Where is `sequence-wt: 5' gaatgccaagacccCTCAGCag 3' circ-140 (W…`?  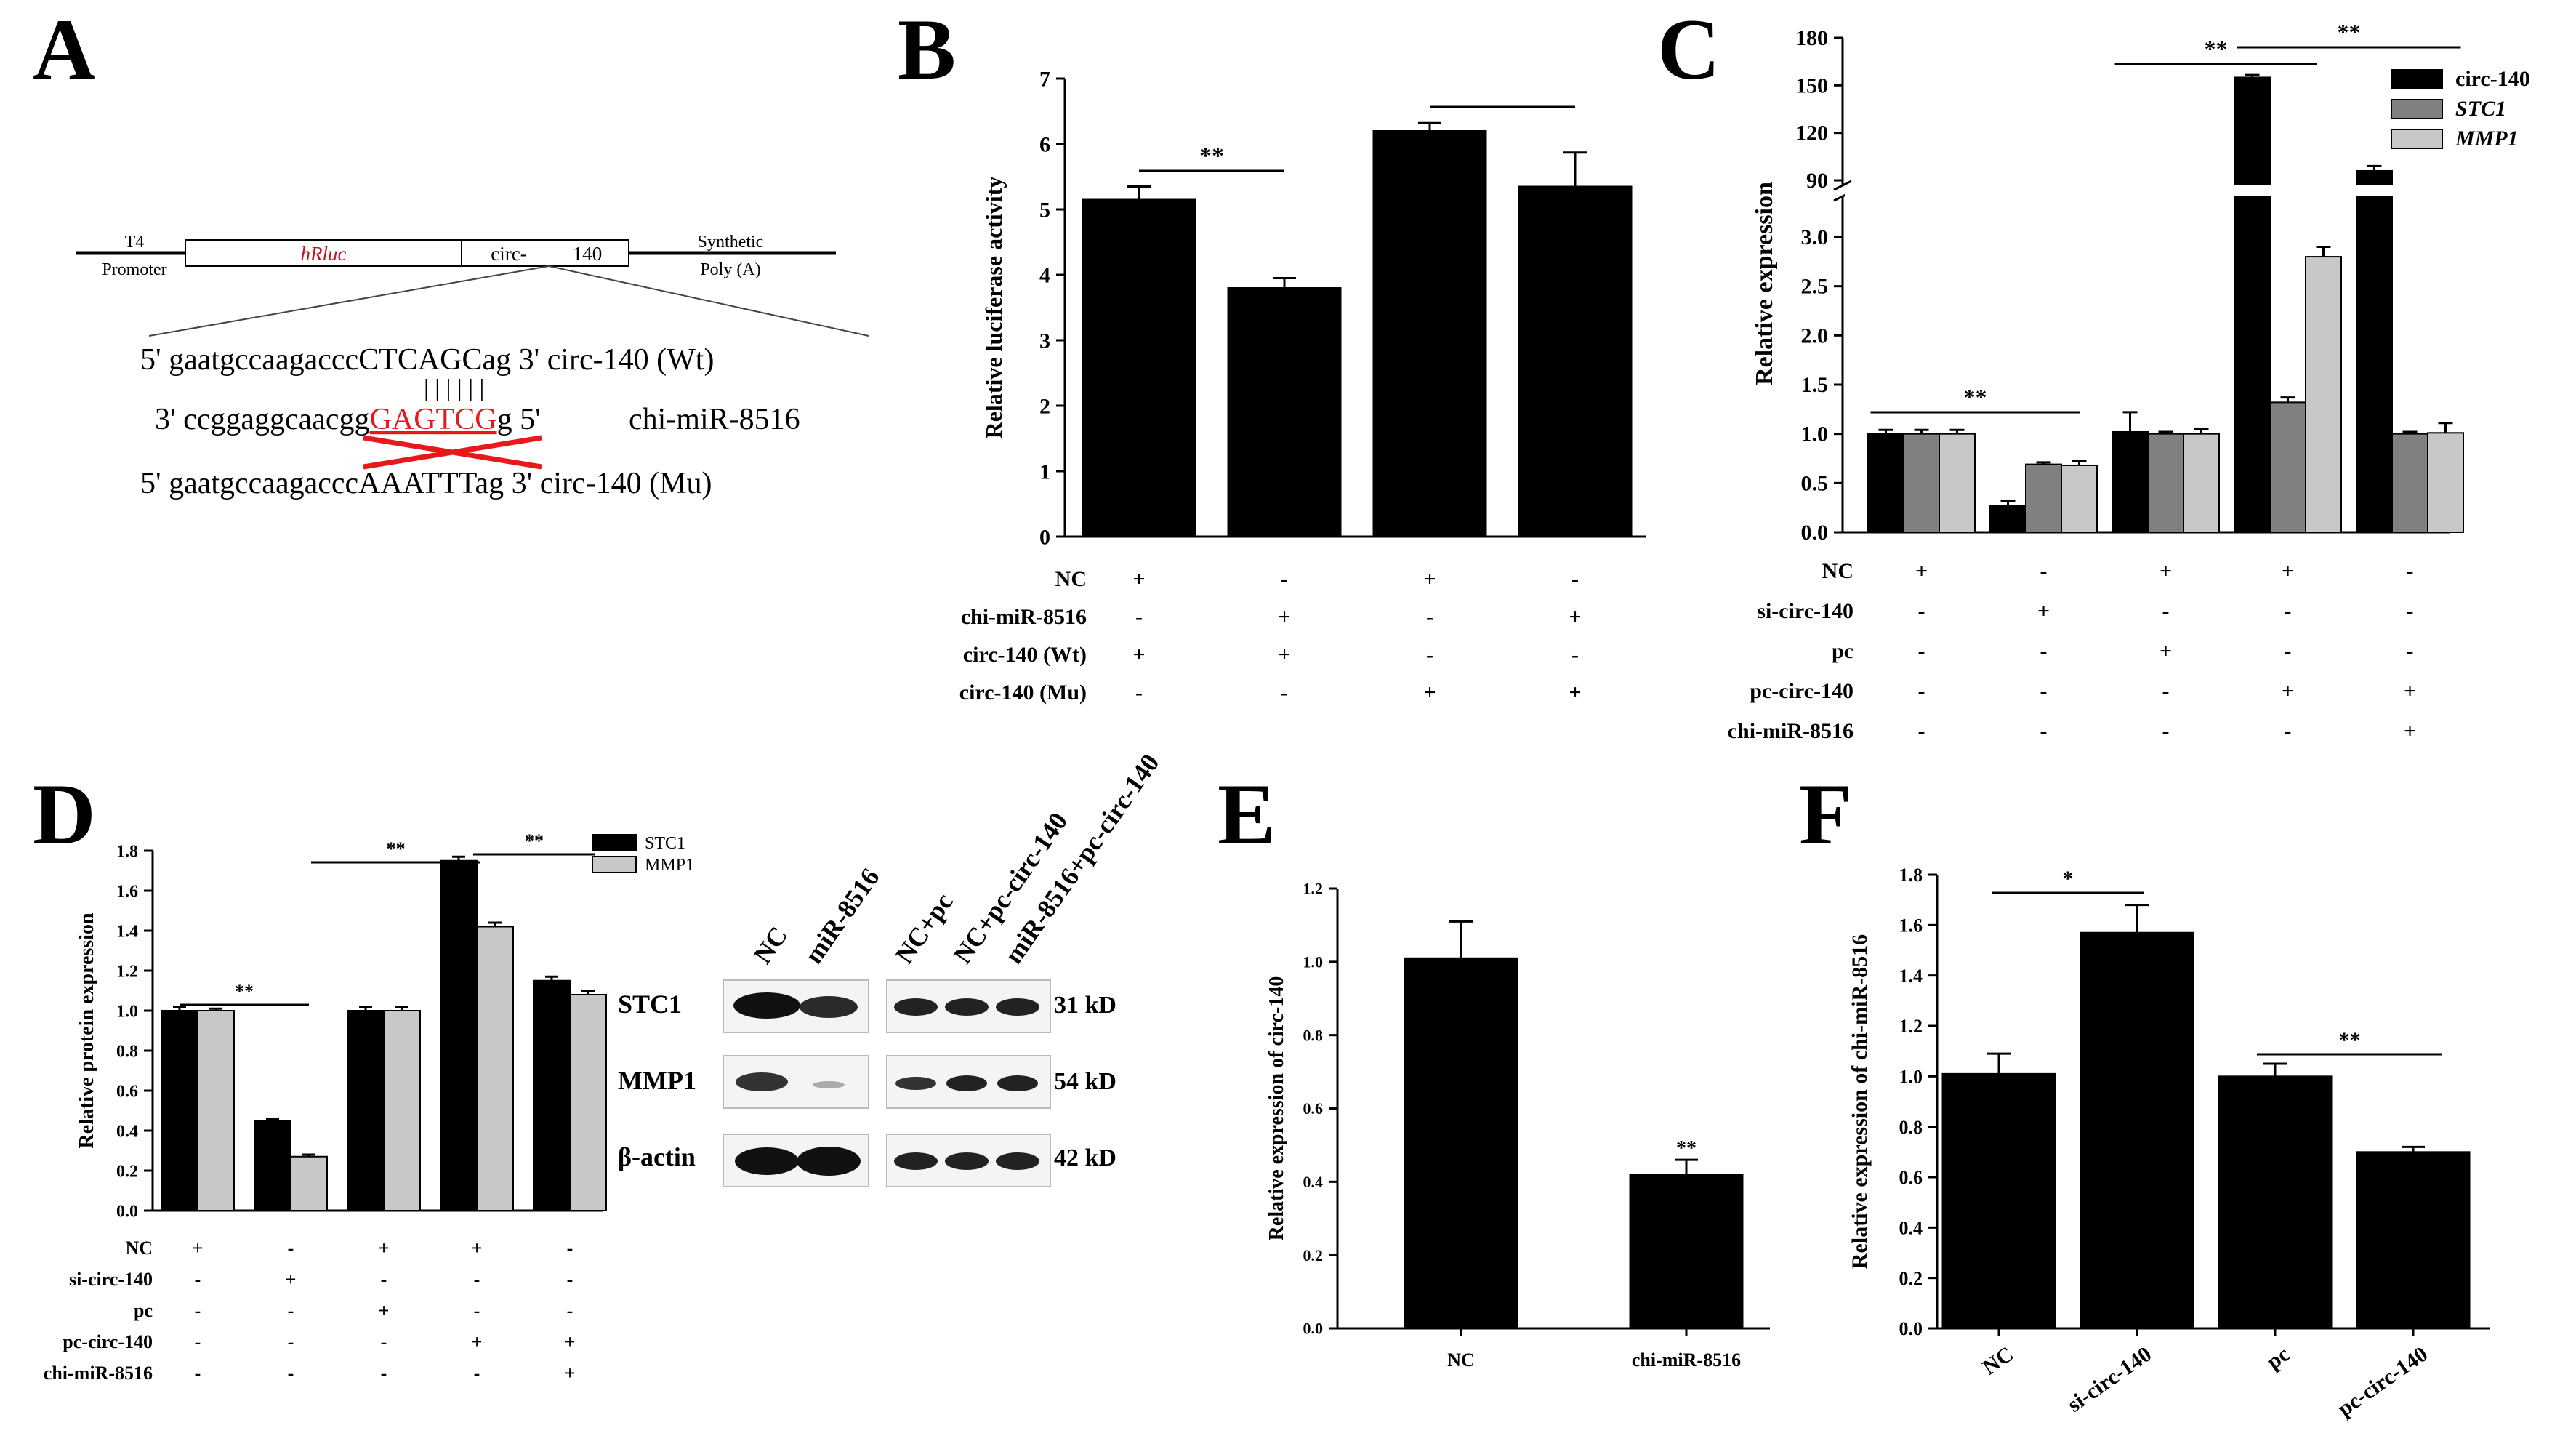
sequence-wt: 5' gaatgccaagacccCTCAGCag 3' circ-140 (W… is located at coordinates (427, 360).